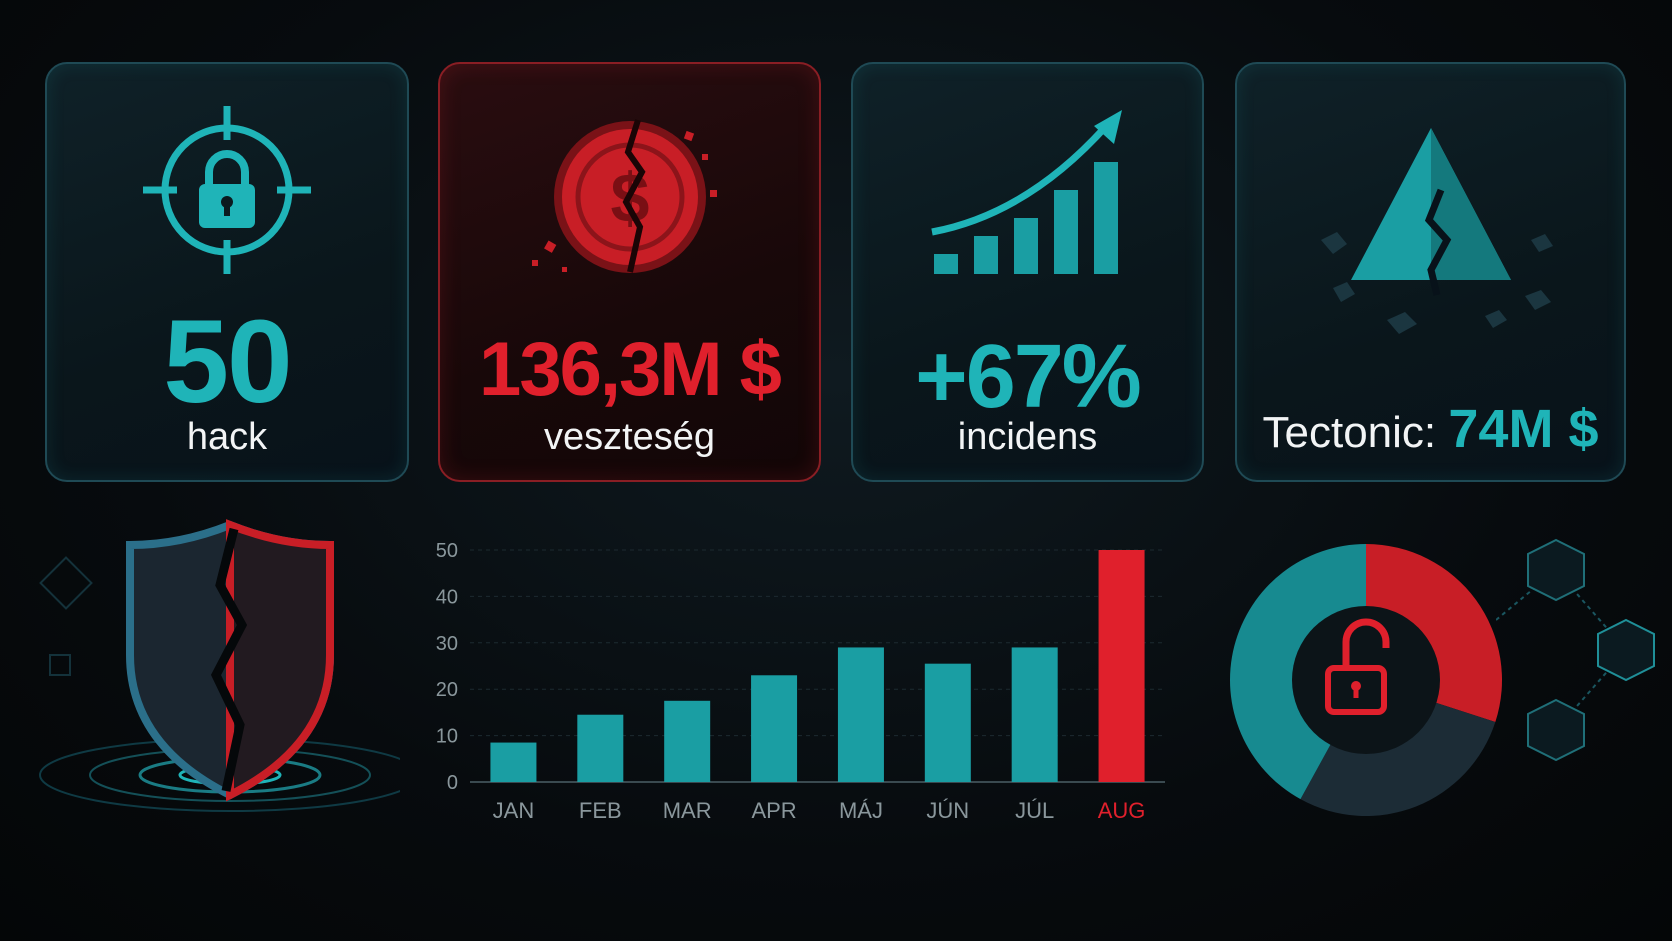  I want to click on tectonic-prefix: Tectonic:, so click(1349, 432).